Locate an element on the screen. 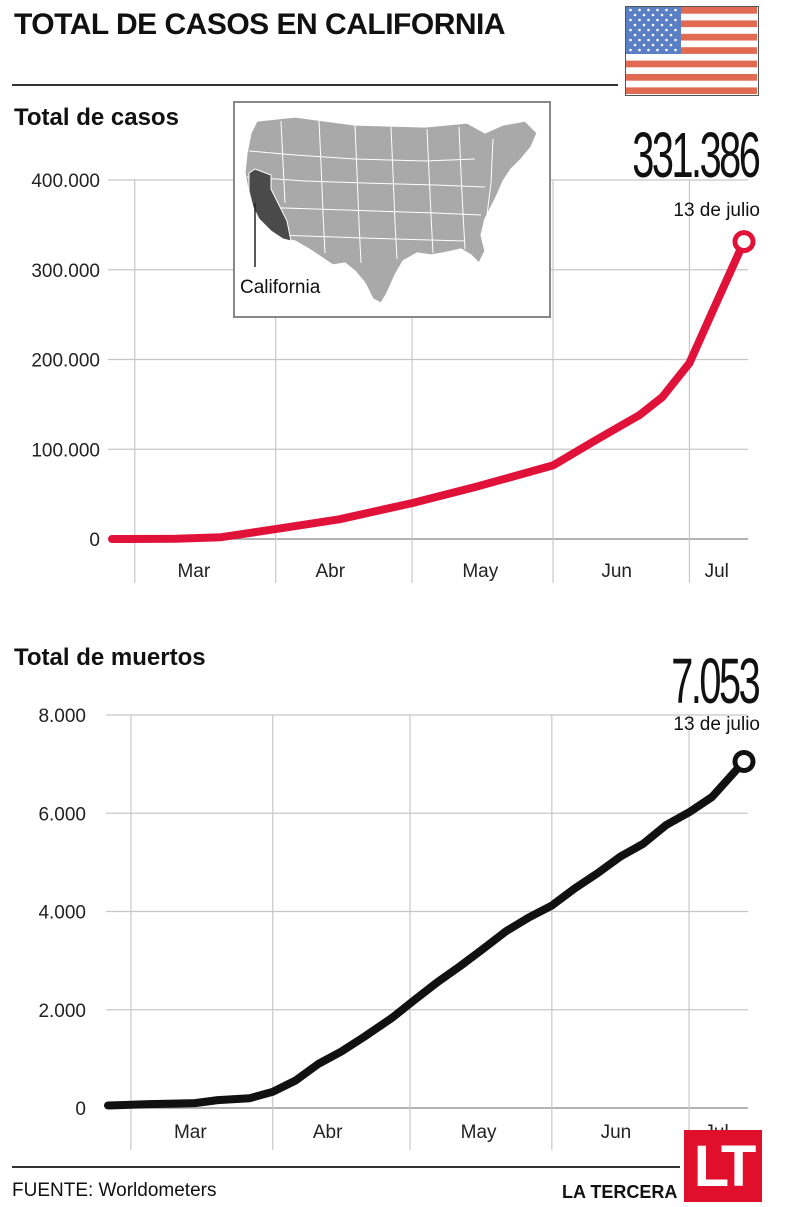 This screenshot has height=1207, width=800. page-title: TOTAL DE CASOS EN CALIFORNIA is located at coordinates (260, 24).